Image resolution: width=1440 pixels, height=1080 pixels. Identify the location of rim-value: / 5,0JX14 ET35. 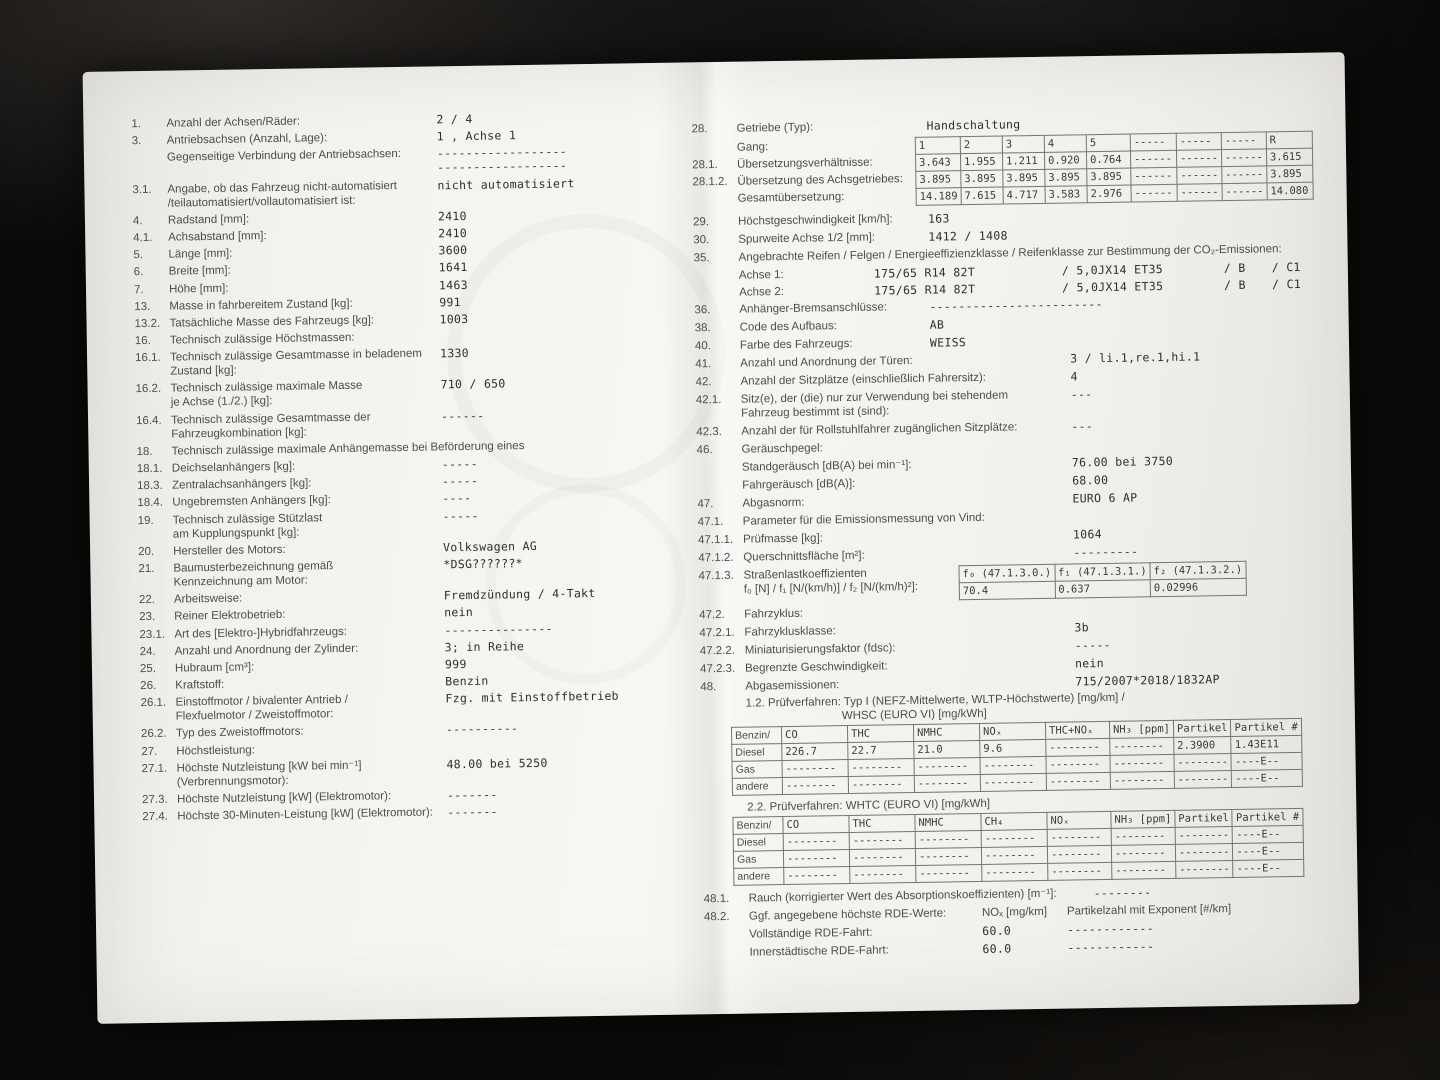
(1112, 270).